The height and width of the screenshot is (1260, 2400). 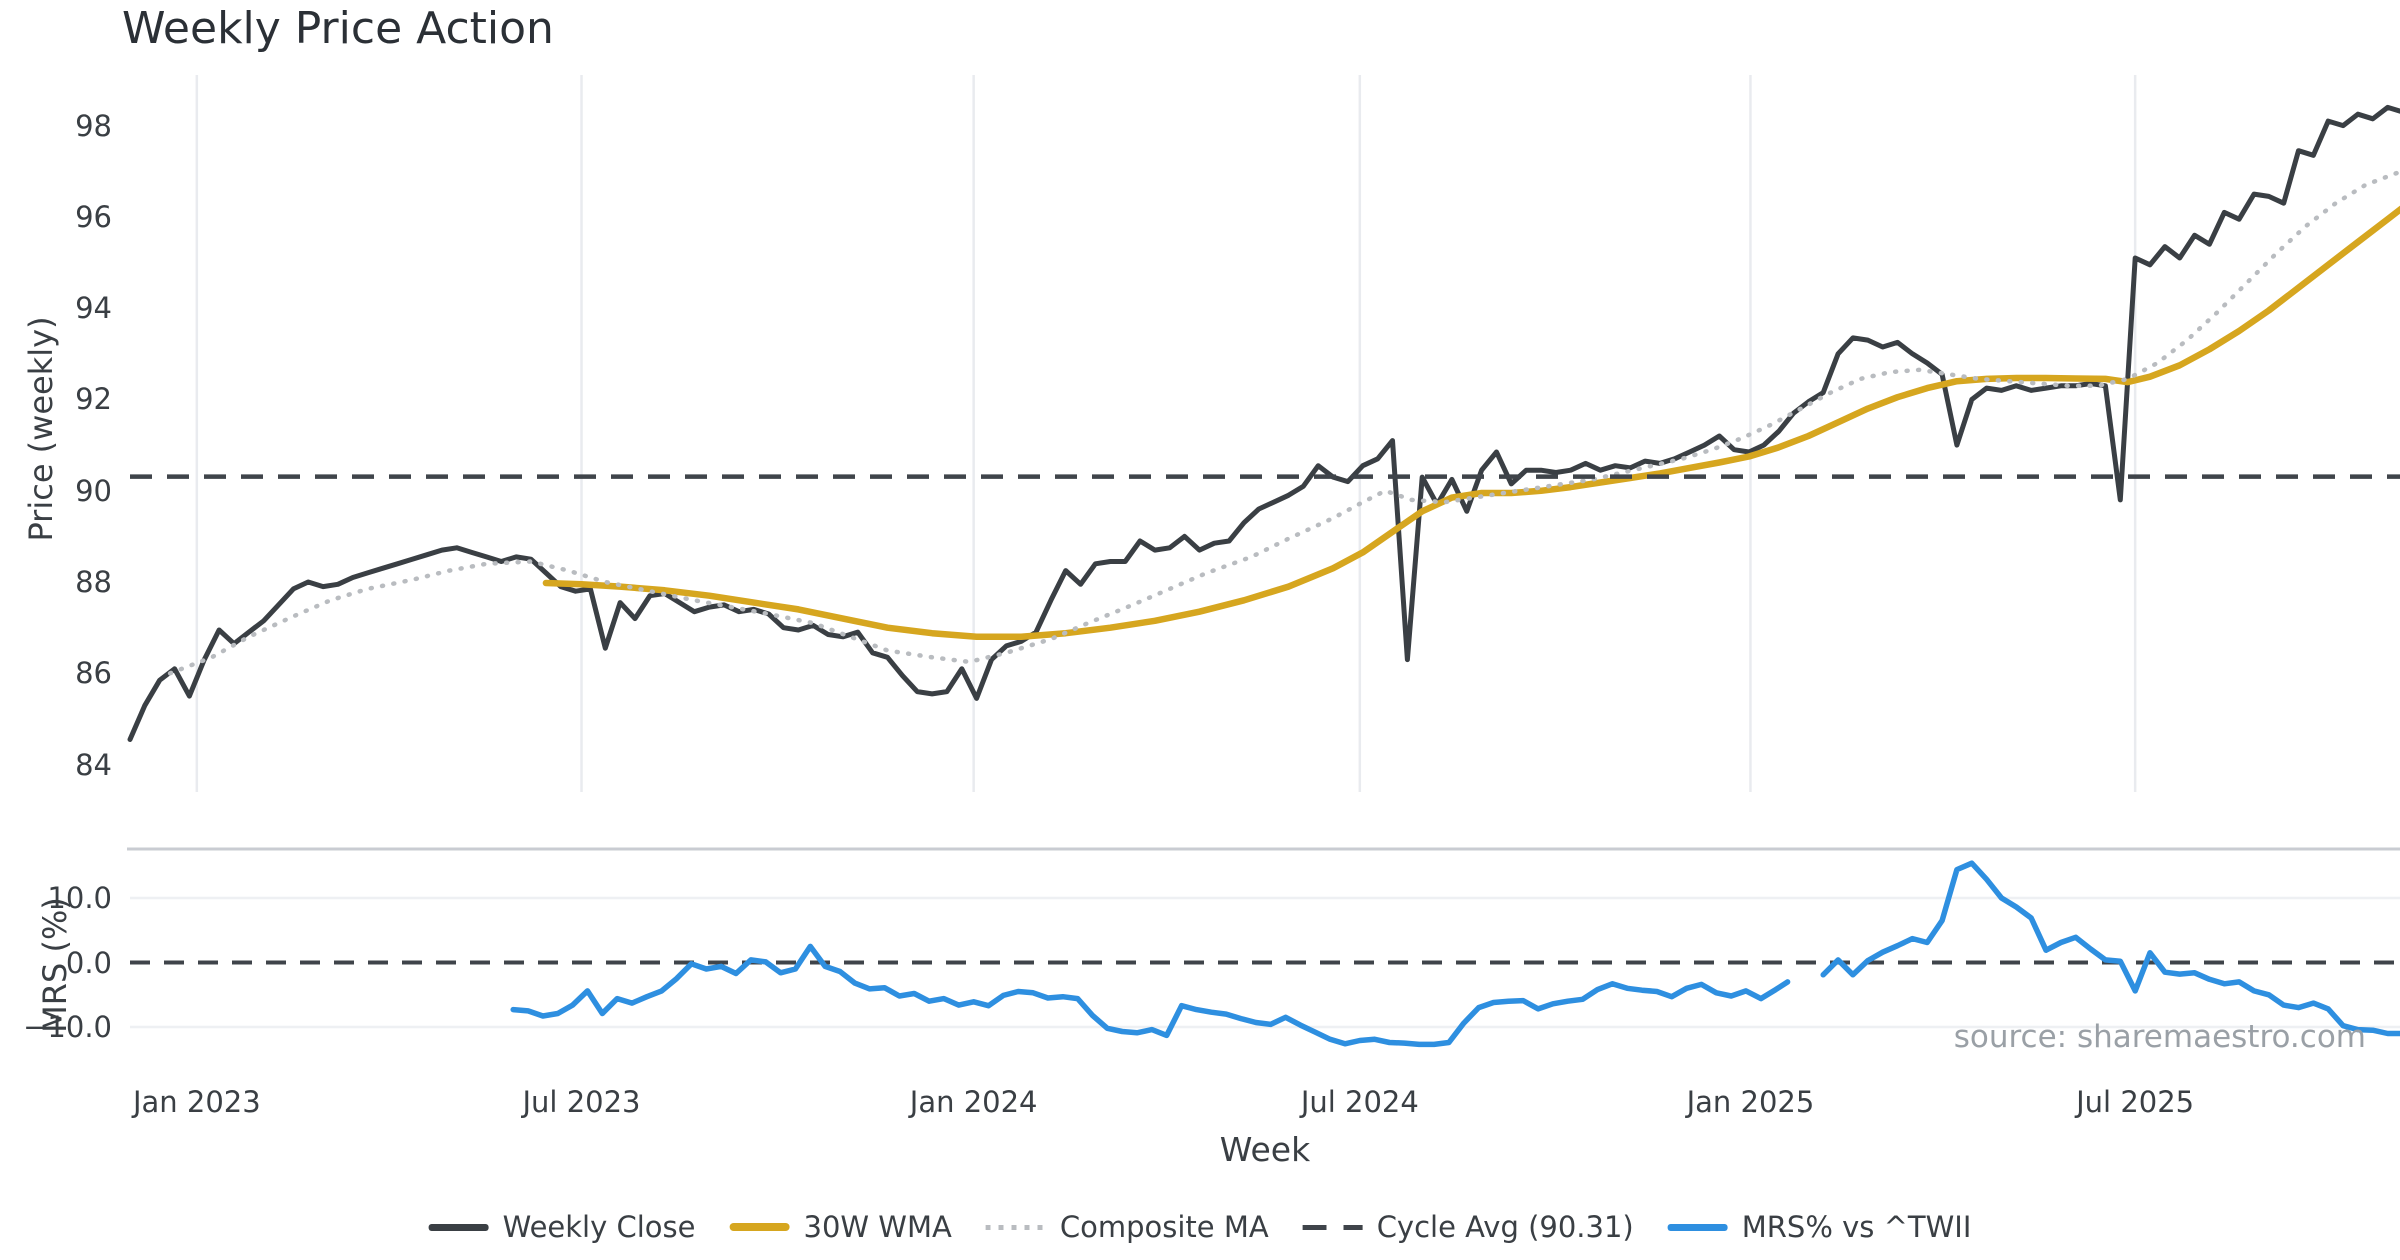 What do you see at coordinates (338, 28) in the screenshot?
I see `page-title: Weekly Price Action` at bounding box center [338, 28].